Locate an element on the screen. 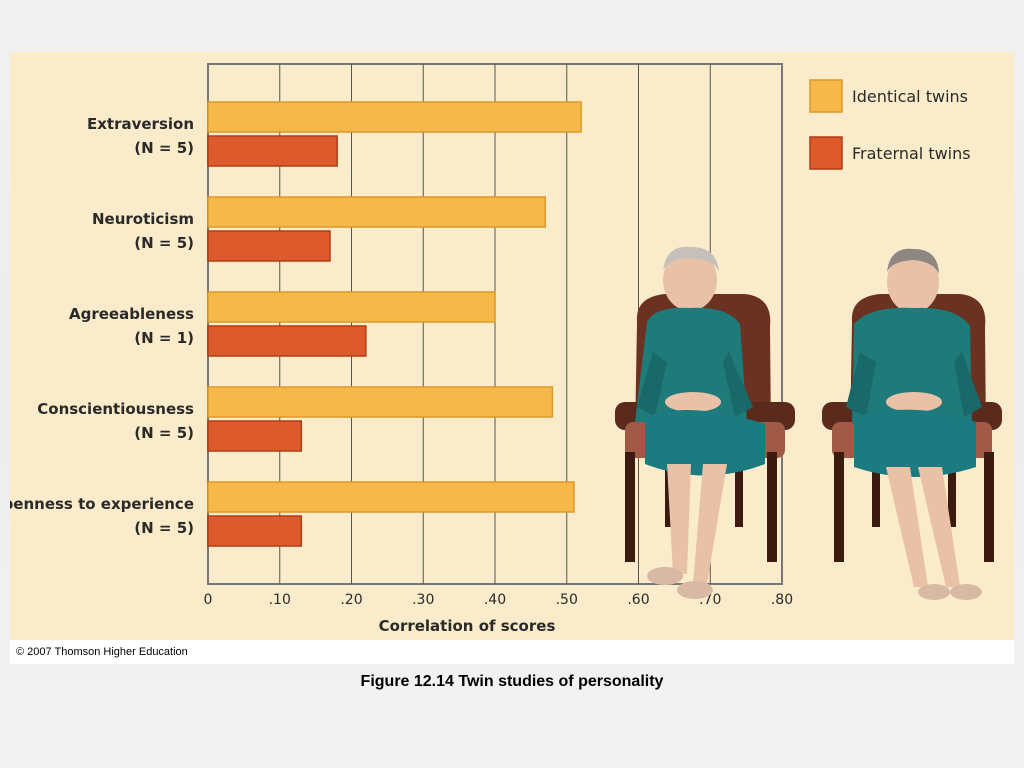  x-axis-title: Correlation of scores is located at coordinates (467, 626).